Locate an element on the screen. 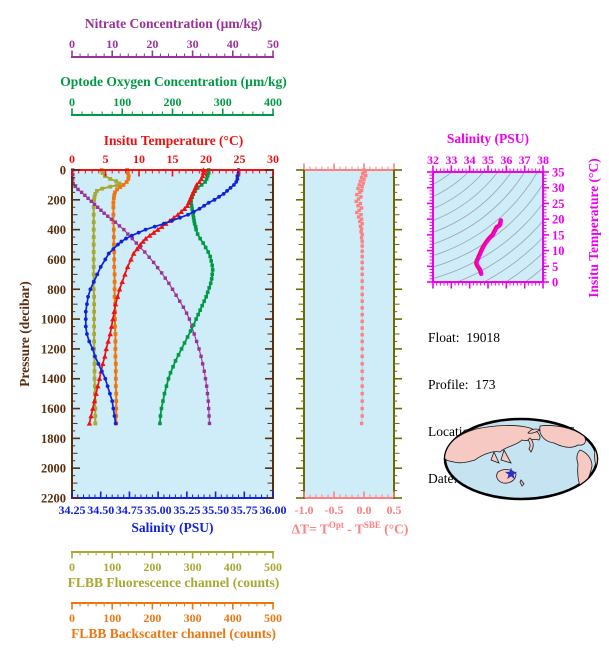  profile-number-line: Profile: 173 is located at coordinates (462, 384).